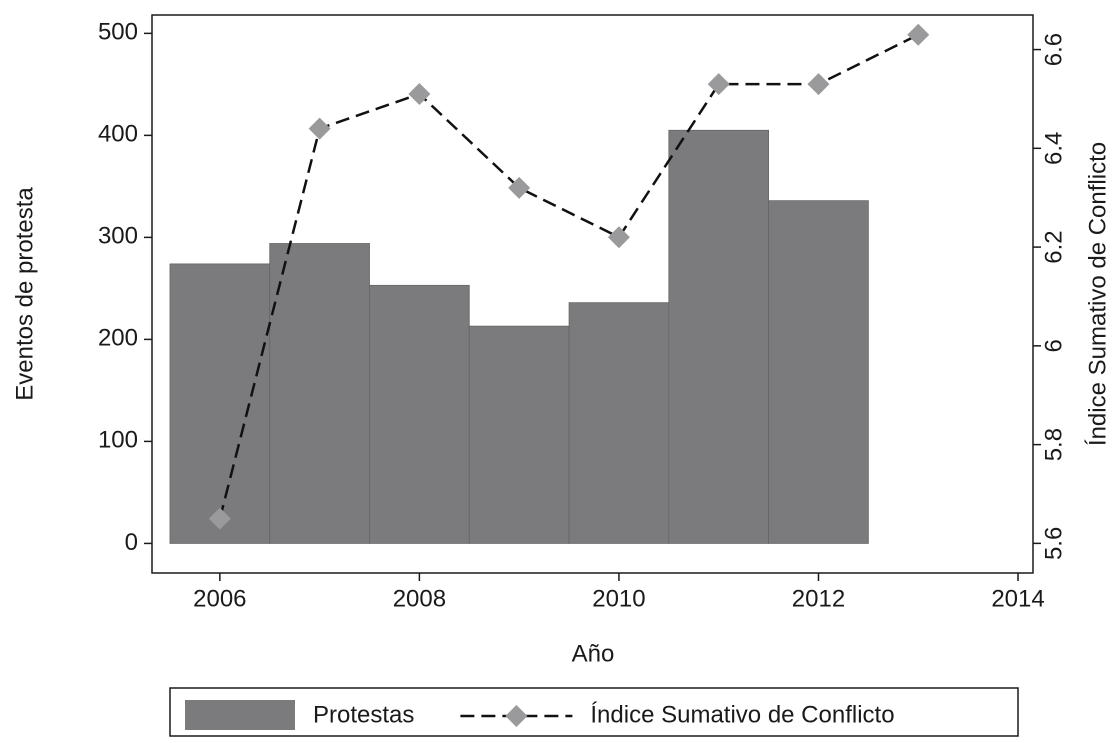 The width and height of the screenshot is (1114, 743). What do you see at coordinates (742, 714) in the screenshot?
I see `legend-label: Índice Sumativo de Conflicto` at bounding box center [742, 714].